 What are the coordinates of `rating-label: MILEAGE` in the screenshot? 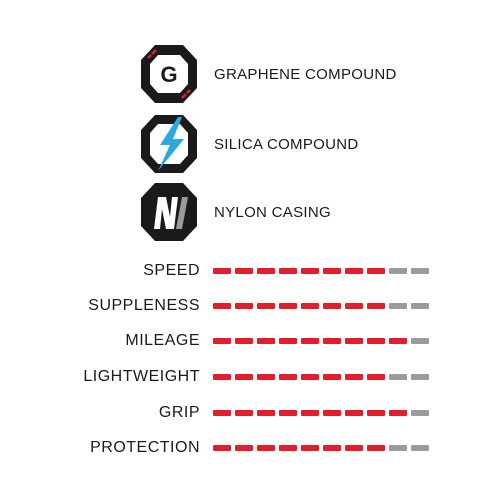 It's located at (162, 340).